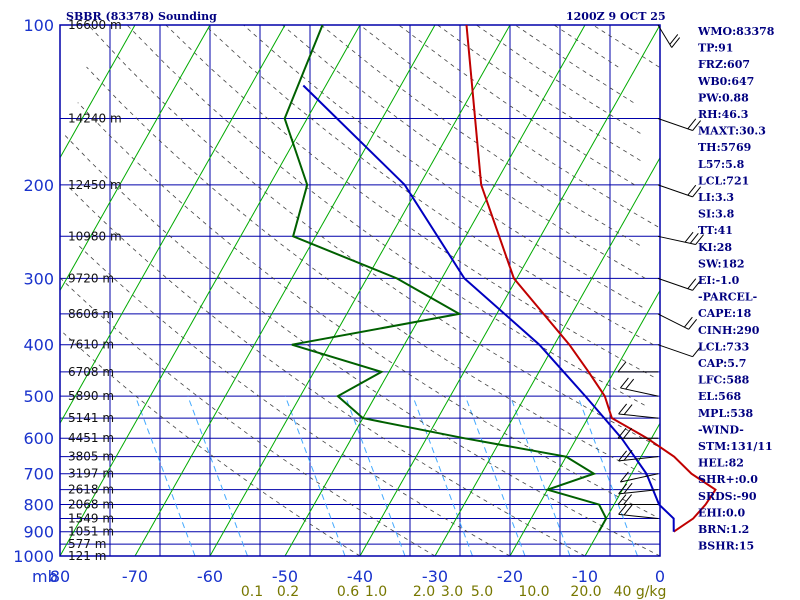 This screenshot has width=800, height=600. Describe the element at coordinates (721, 263) in the screenshot. I see `stat-item: SW:182` at that location.